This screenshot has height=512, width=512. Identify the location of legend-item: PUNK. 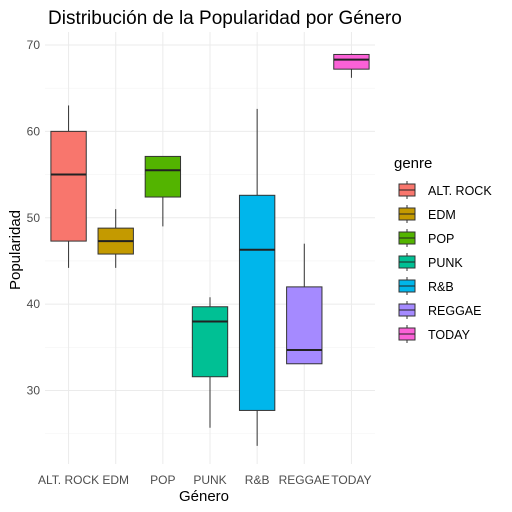
(430, 262).